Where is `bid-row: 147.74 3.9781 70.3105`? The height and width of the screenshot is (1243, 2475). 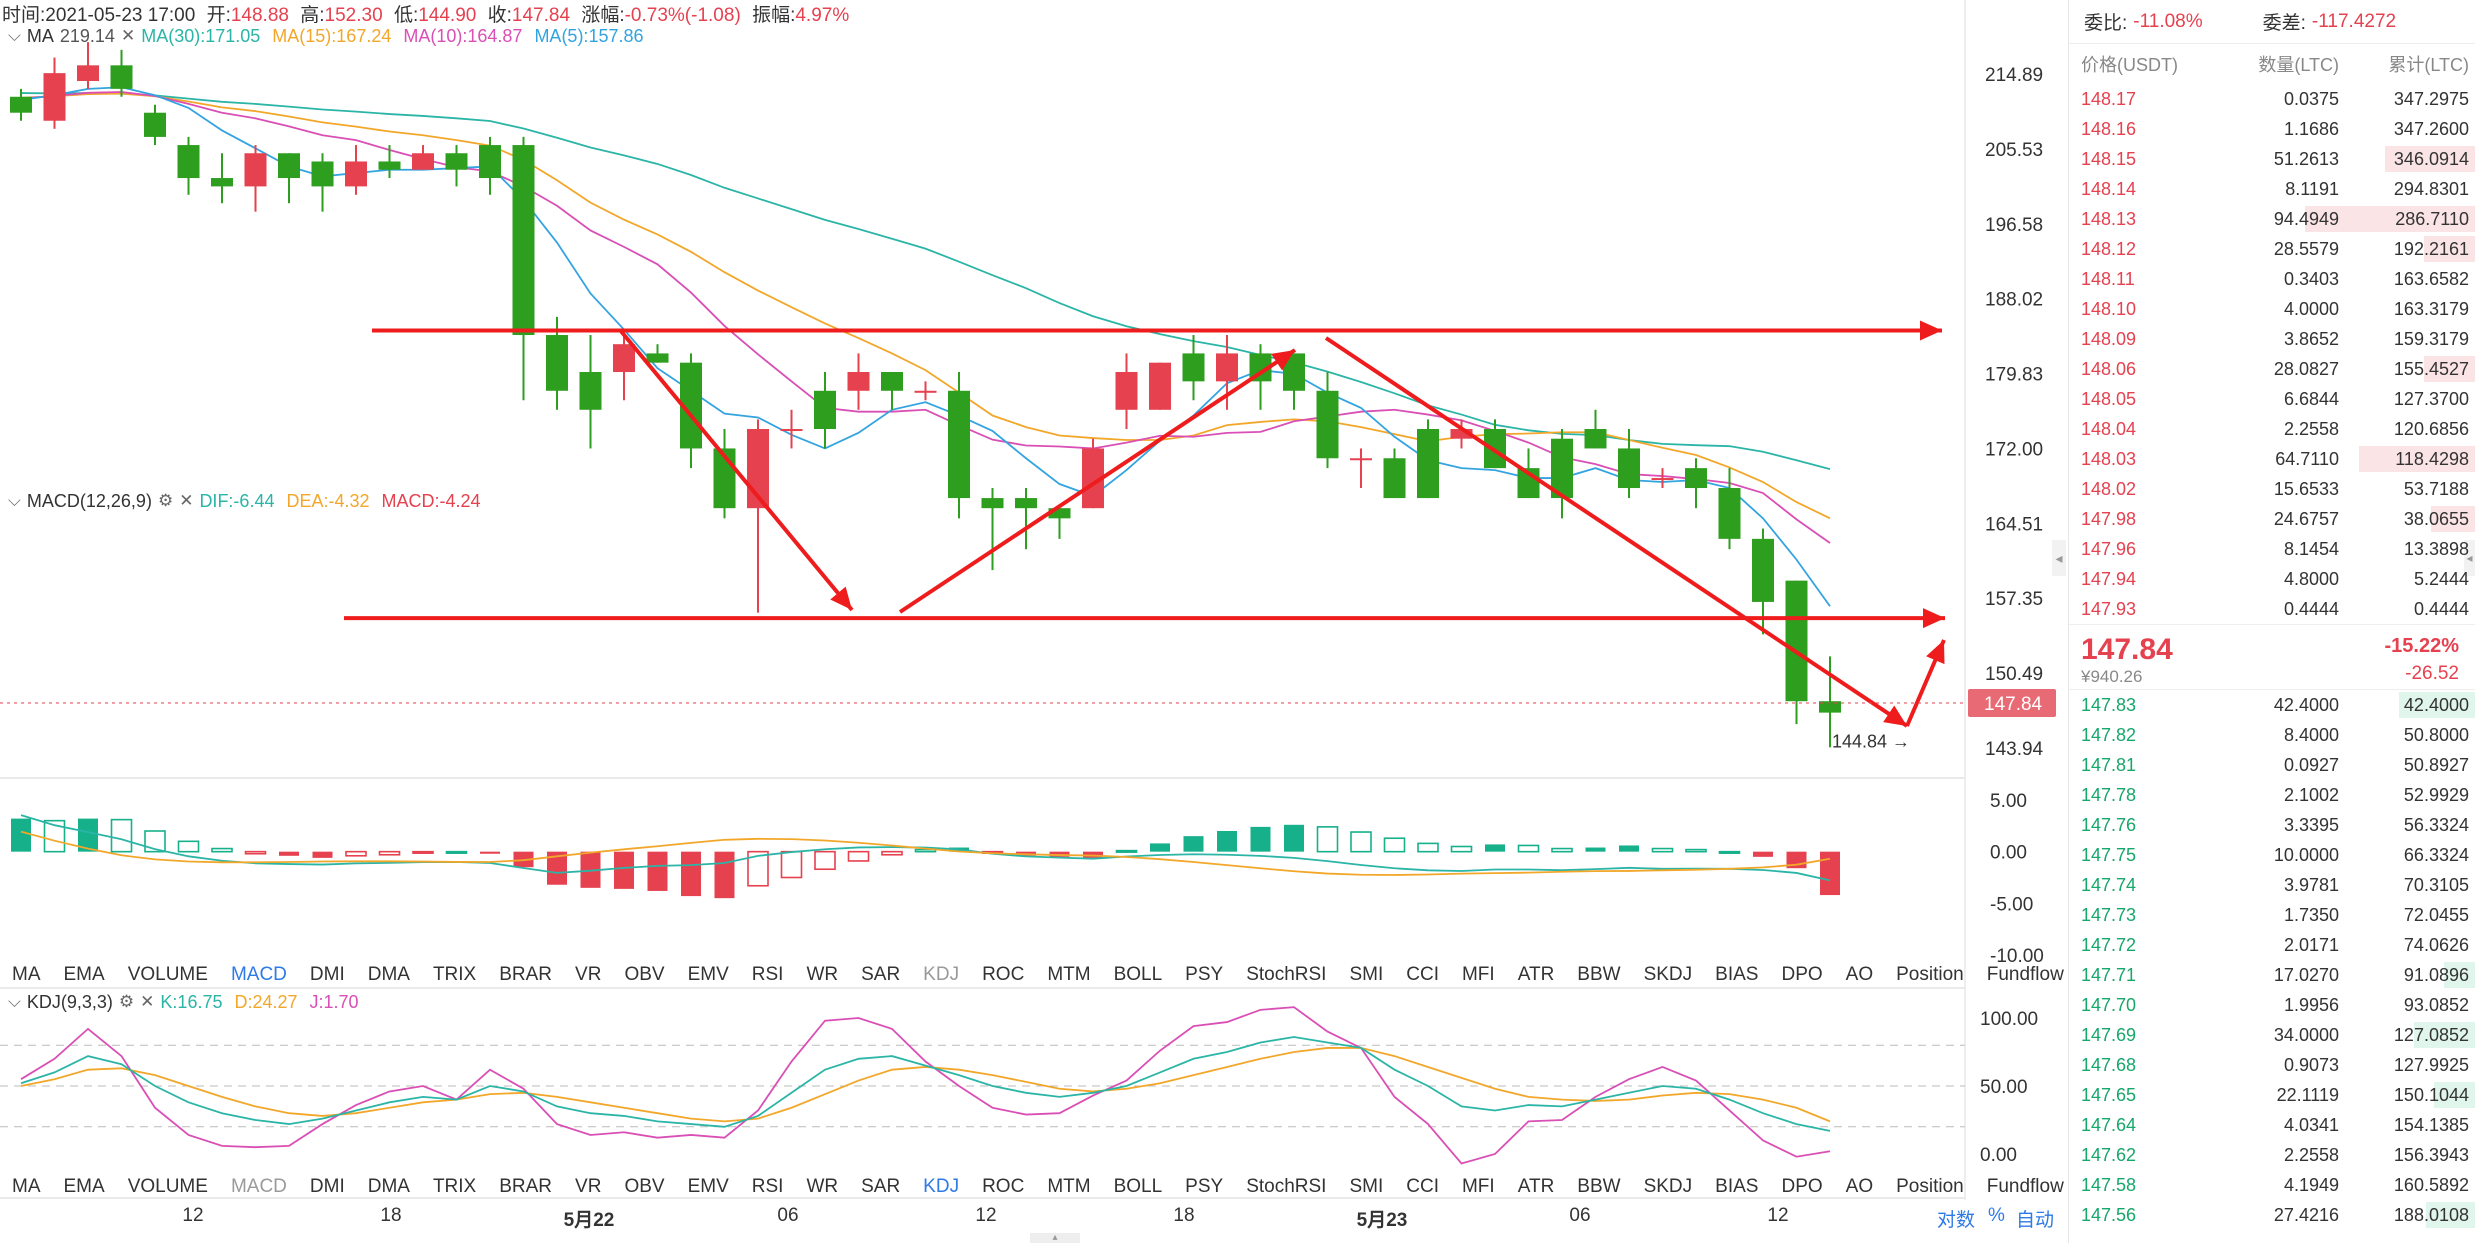 bid-row: 147.74 3.9781 70.3105 is located at coordinates (2272, 885).